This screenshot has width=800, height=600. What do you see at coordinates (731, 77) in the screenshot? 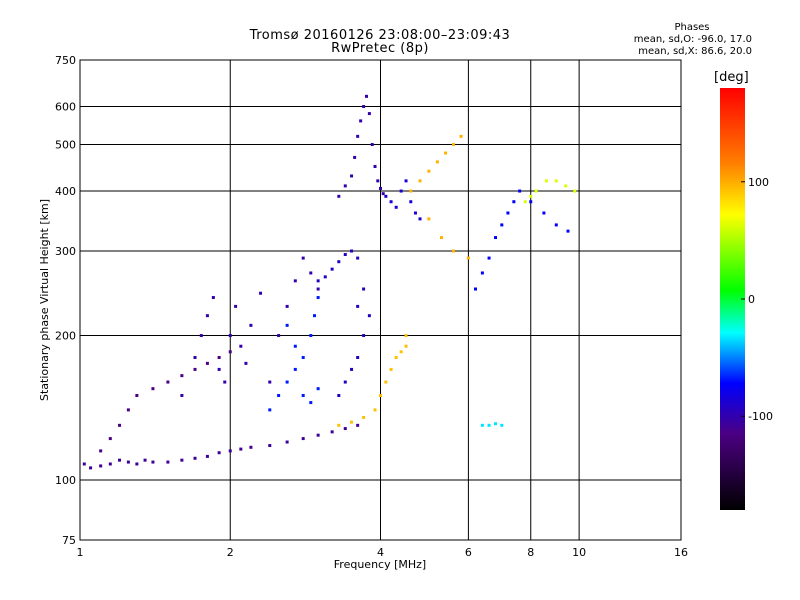
I see `colorbar-unit-label: [deg]` at bounding box center [731, 77].